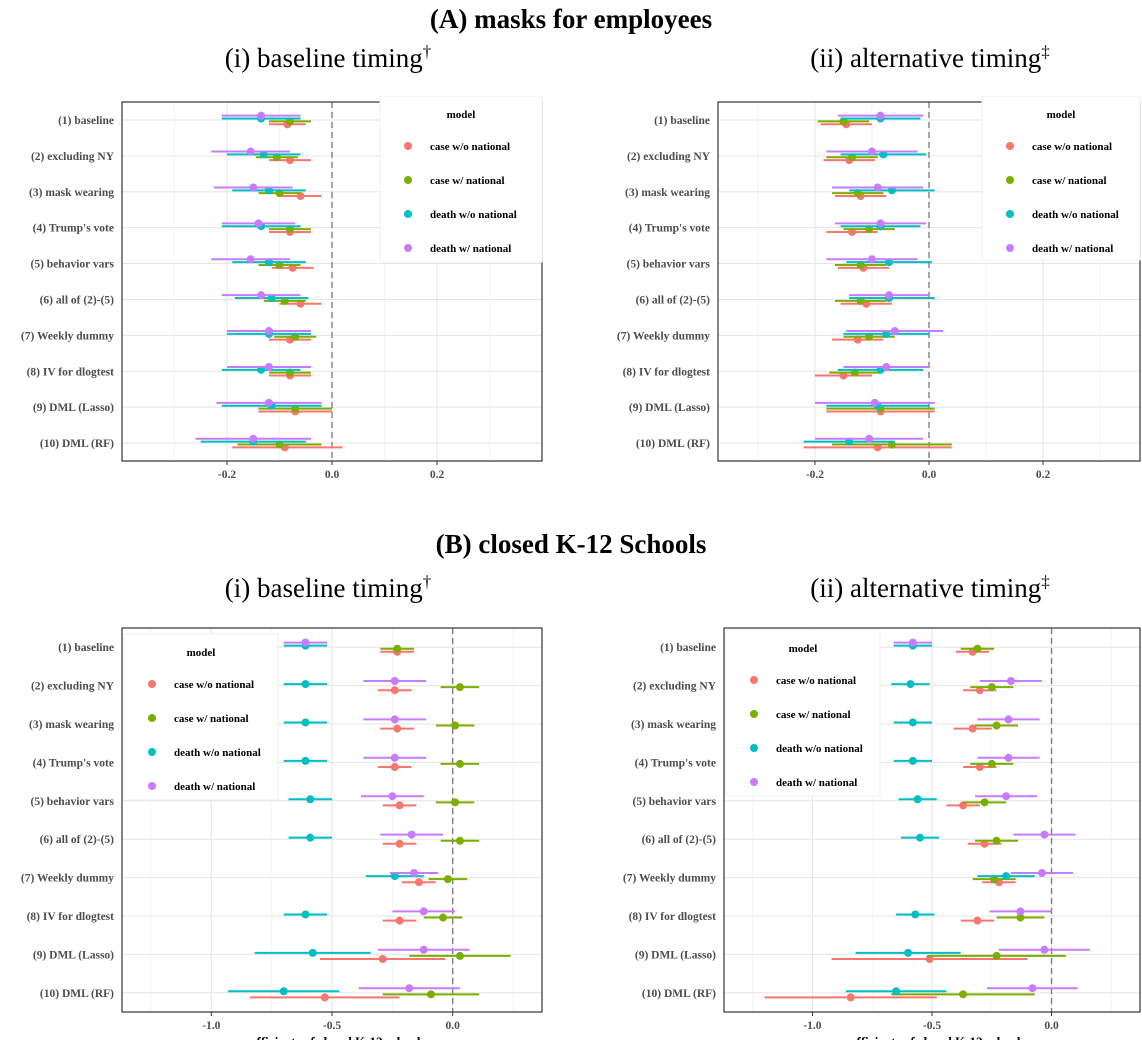  Describe the element at coordinates (1043, 475) in the screenshot. I see `x-tick-label: 0.2` at that location.